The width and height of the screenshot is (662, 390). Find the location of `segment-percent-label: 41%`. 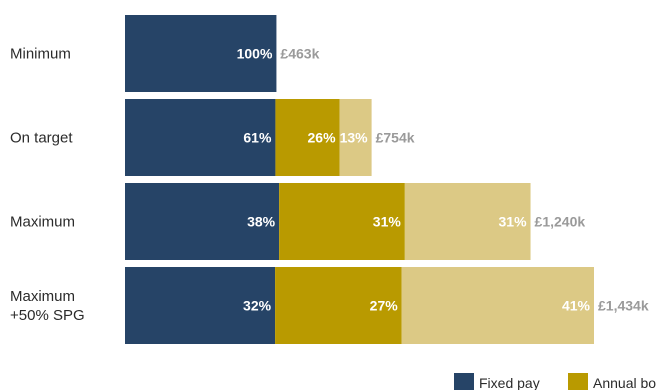

segment-percent-label: 41% is located at coordinates (576, 306).